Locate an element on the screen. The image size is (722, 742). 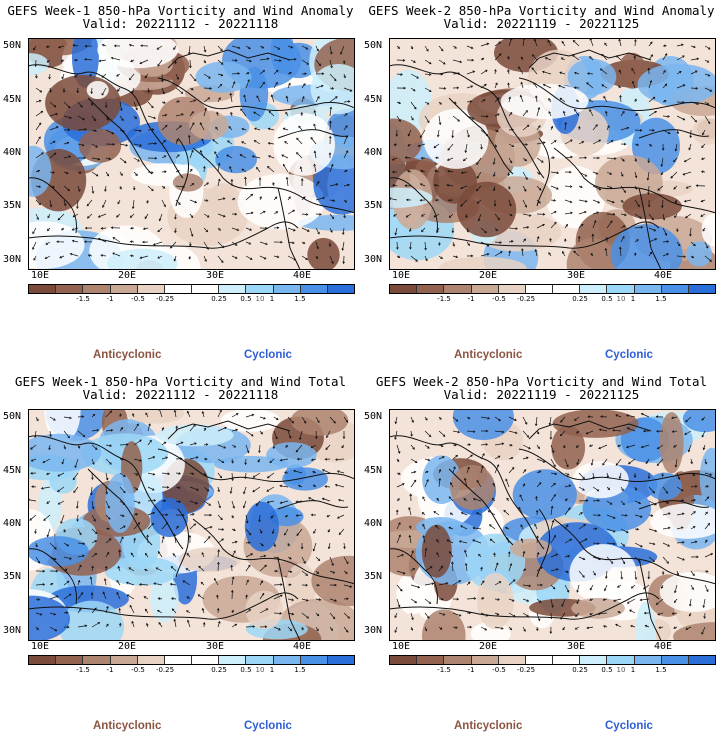
colorbar is located at coordinates (191, 660).